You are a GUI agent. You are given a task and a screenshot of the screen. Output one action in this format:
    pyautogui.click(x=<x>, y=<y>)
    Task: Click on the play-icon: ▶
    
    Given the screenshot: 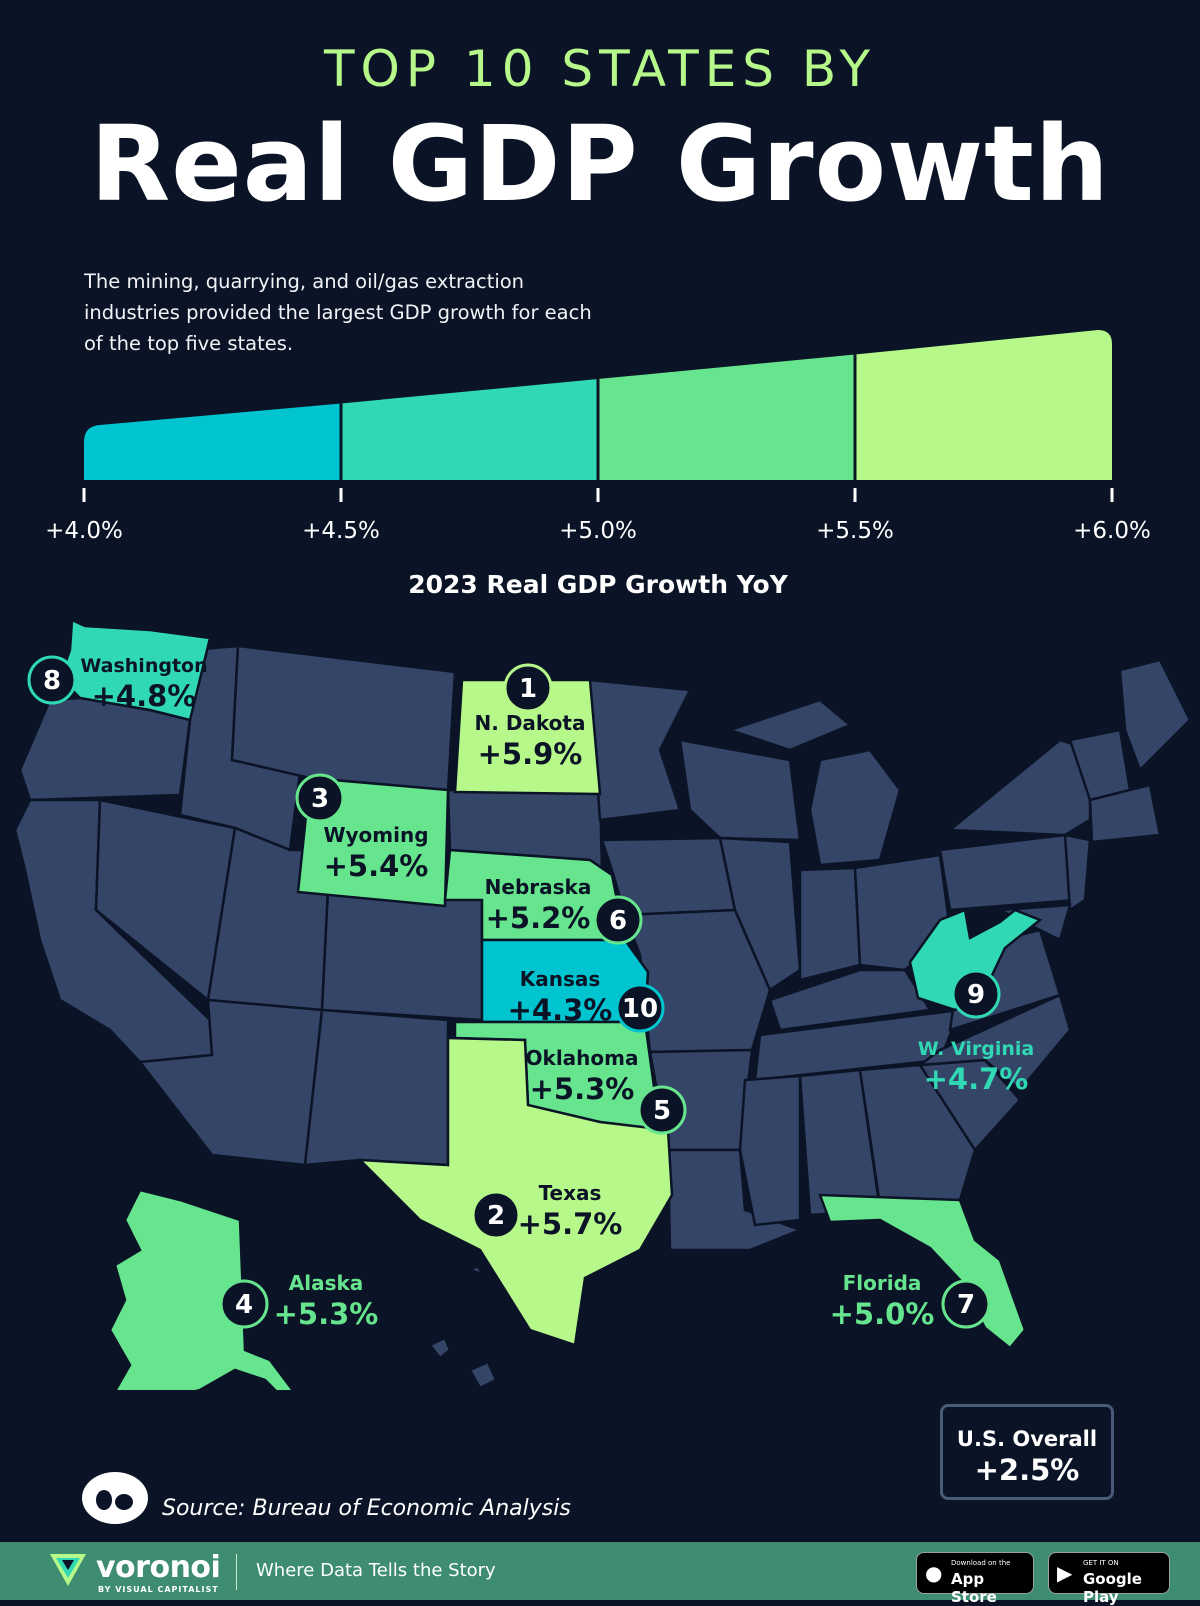 What is the action you would take?
    pyautogui.click(x=1065, y=1573)
    